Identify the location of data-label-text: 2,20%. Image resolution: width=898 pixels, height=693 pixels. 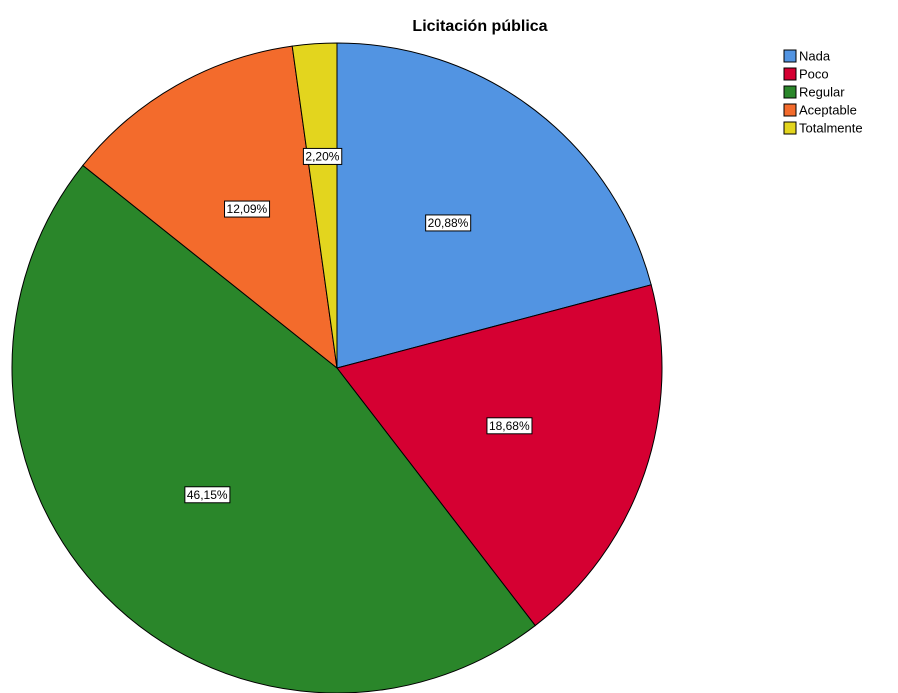
(322, 156).